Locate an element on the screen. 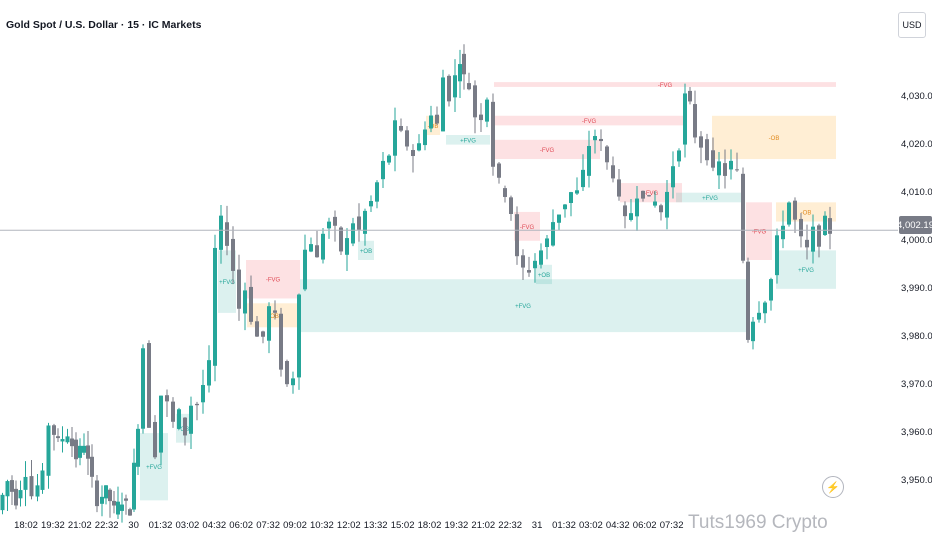 This screenshot has width=932, height=550. time-tick-label: 10:32 is located at coordinates (322, 525).